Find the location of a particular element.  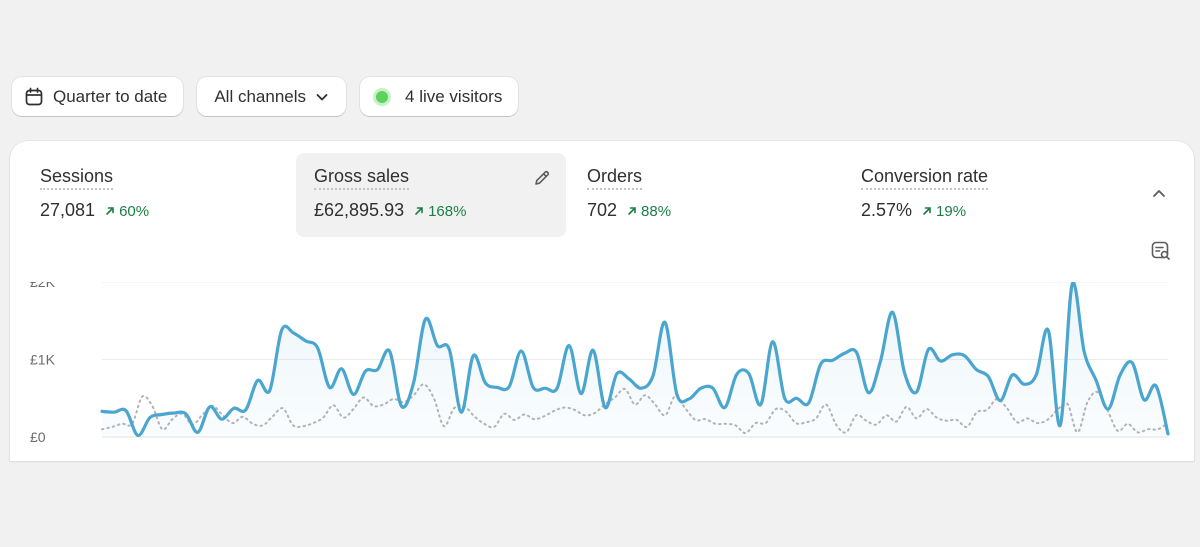

live-visitors-button: 4 live visitors is located at coordinates (439, 96).